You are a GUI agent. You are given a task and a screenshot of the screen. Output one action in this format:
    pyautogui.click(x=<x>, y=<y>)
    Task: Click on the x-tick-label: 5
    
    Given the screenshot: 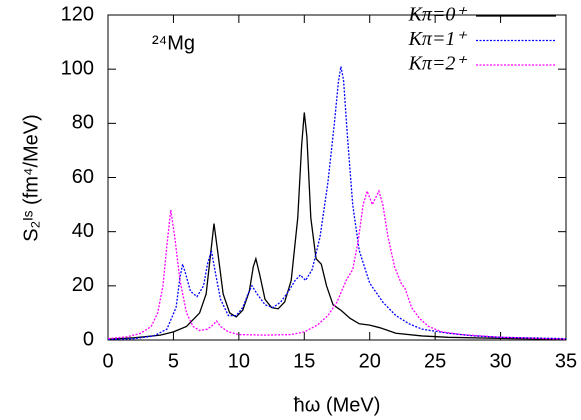 What is the action you would take?
    pyautogui.click(x=173, y=361)
    